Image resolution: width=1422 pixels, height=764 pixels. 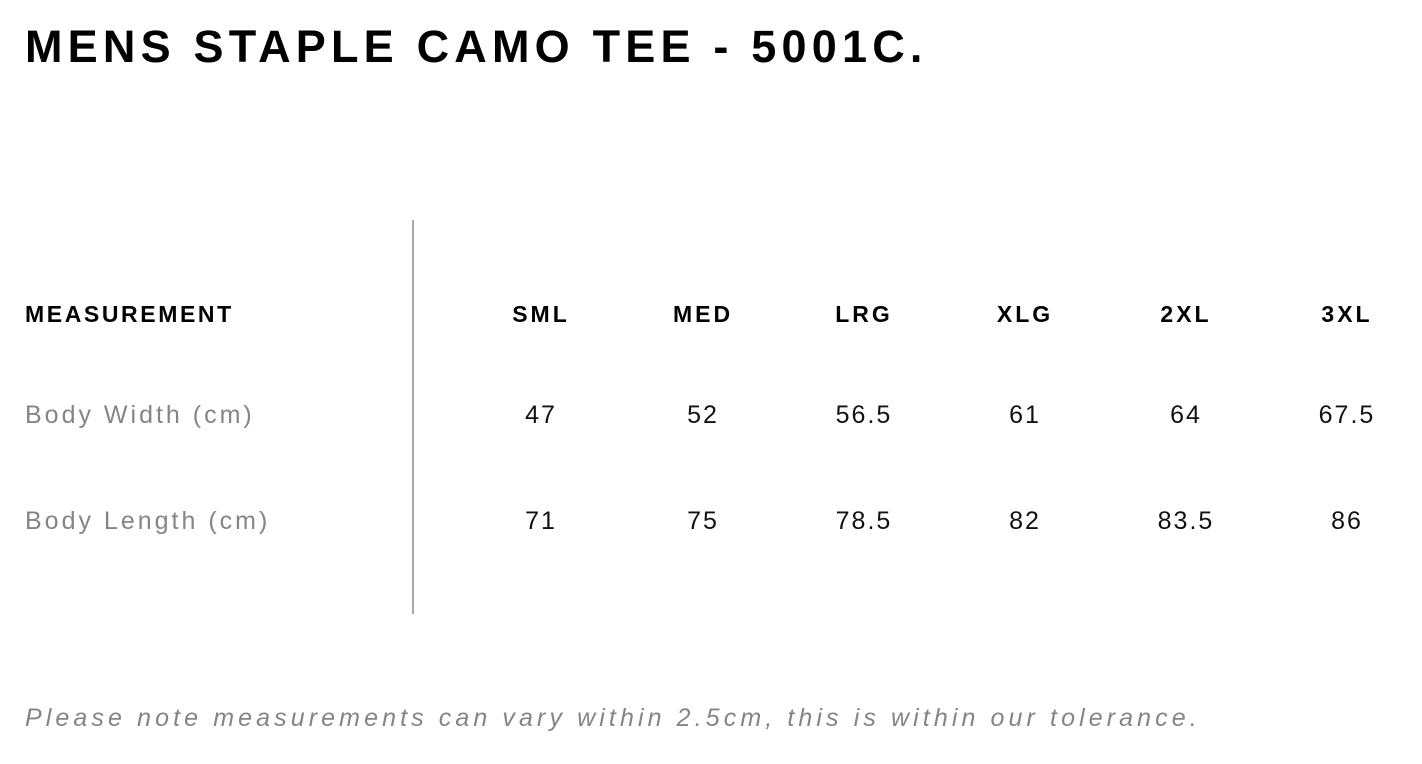 I want to click on table-cell: 82, so click(x=1025, y=521).